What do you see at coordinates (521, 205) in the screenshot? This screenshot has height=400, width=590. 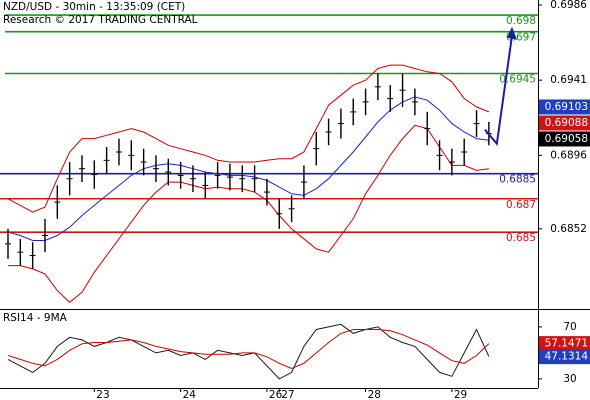 I see `level-label: 0.687` at bounding box center [521, 205].